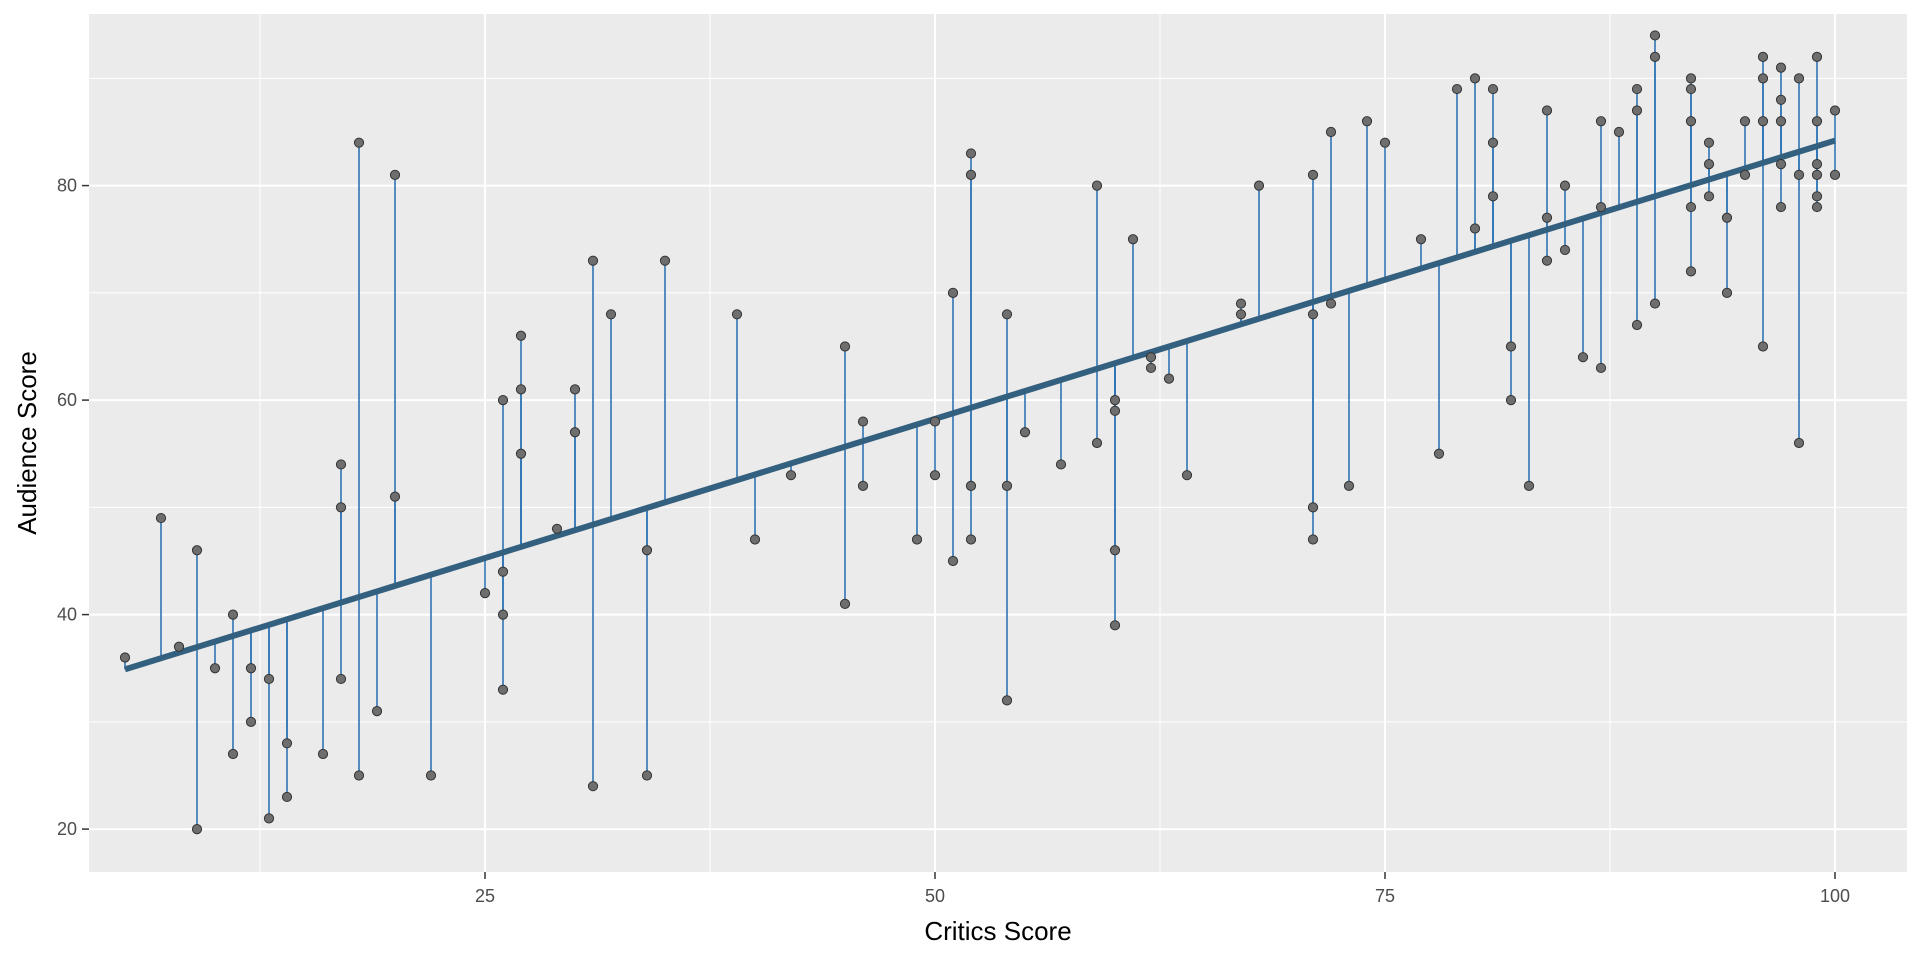  I want to click on x-tick-label: 75, so click(1385, 896).